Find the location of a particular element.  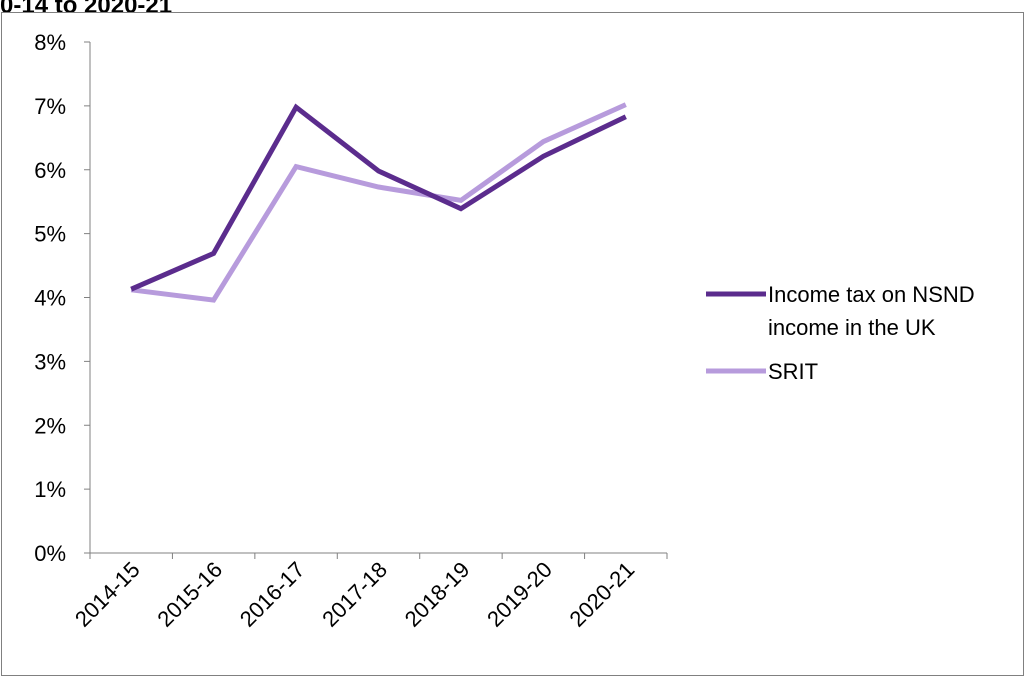

y-tick-label: 8% is located at coordinates (50, 42).